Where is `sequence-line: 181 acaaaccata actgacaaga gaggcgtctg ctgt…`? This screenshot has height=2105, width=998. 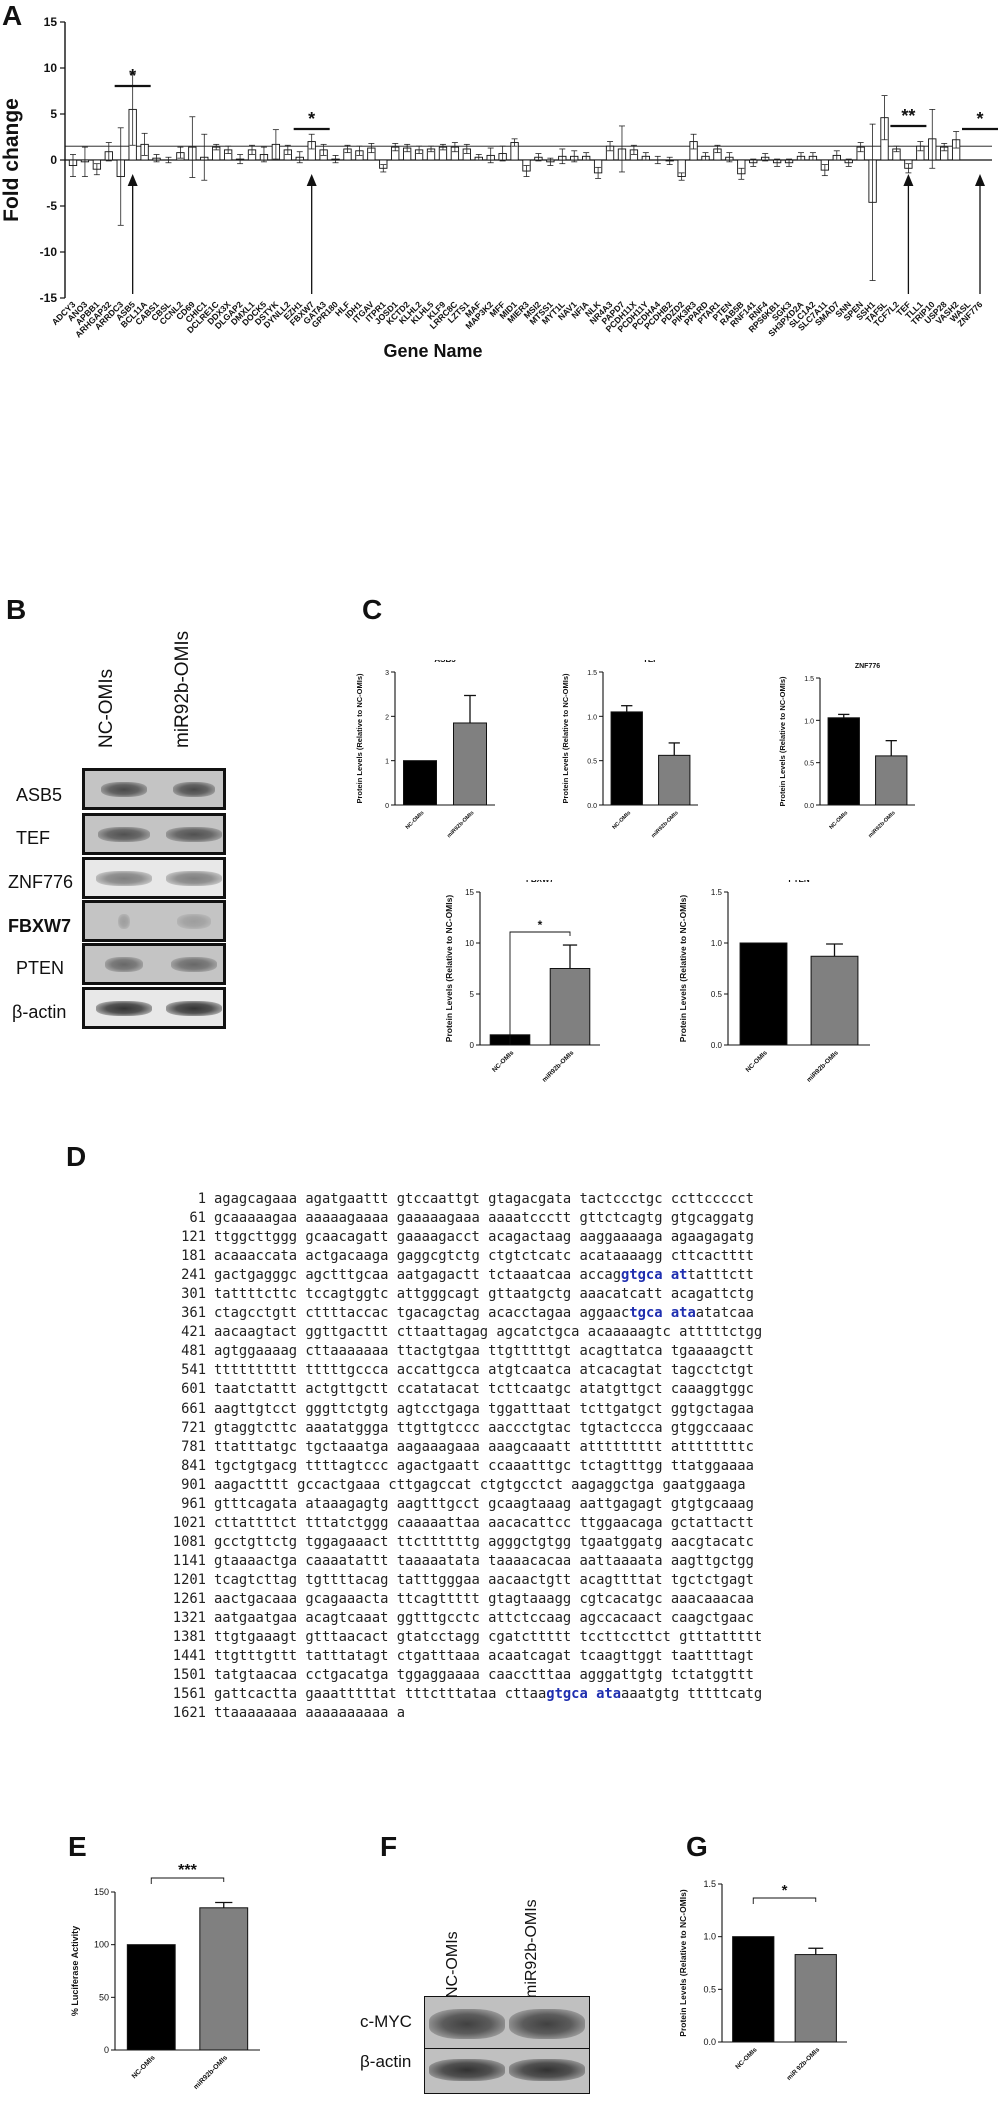
sequence-line: 181 acaaaccata actgacaaga gaggcgtctg ctgt… is located at coordinates (461, 1256).